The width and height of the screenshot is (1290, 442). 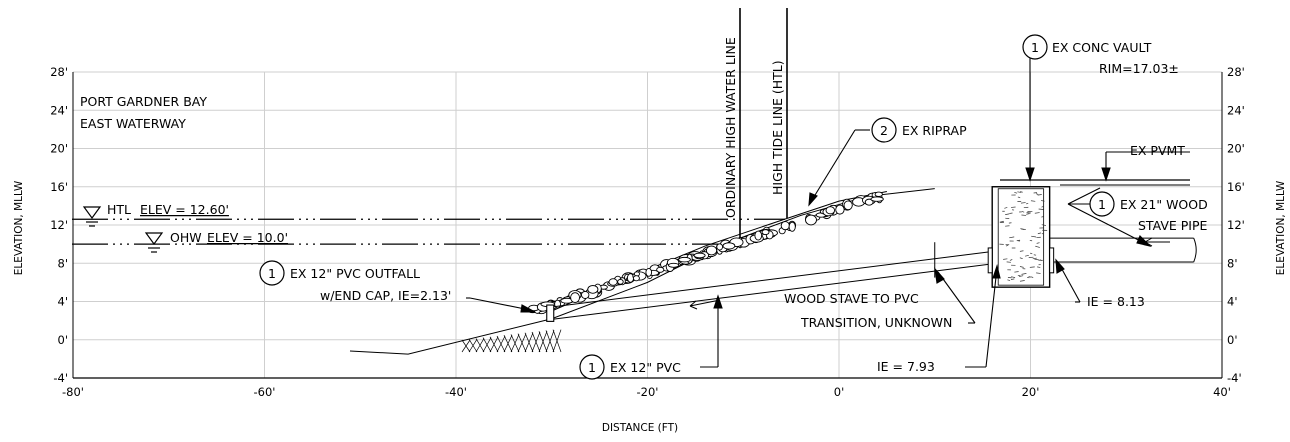 I want to click on y-axis-title-right: ELEVATION, MLLW, so click(x=1281, y=227).